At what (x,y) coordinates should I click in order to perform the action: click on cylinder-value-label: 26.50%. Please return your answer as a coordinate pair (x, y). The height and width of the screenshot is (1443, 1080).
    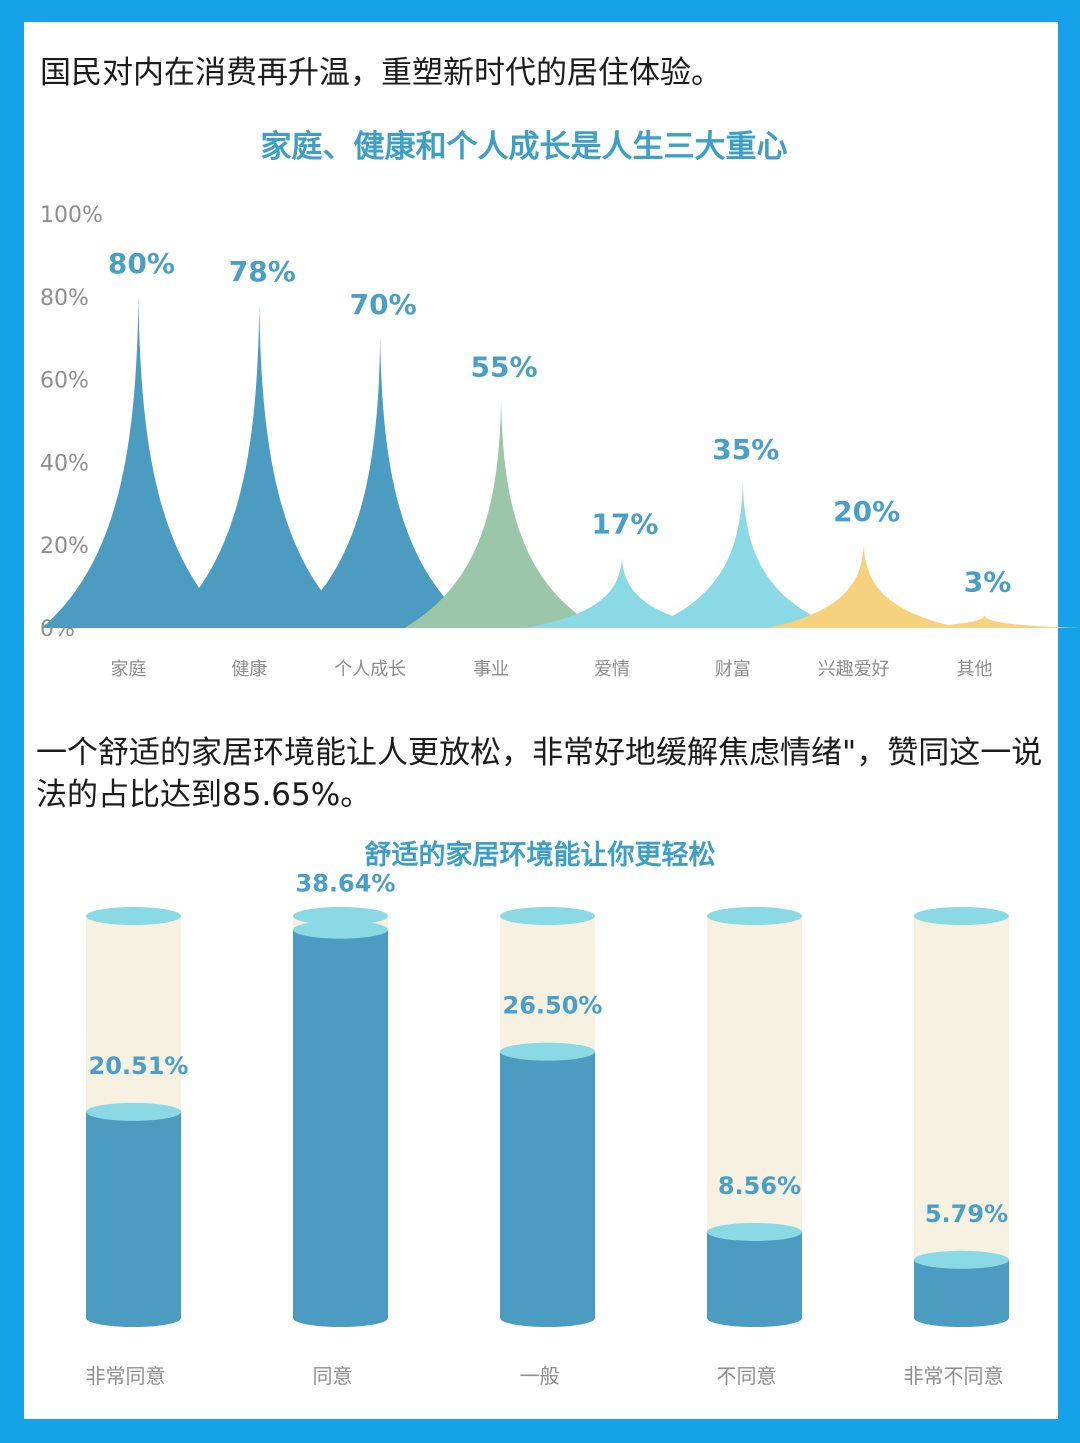
    Looking at the image, I should click on (553, 1006).